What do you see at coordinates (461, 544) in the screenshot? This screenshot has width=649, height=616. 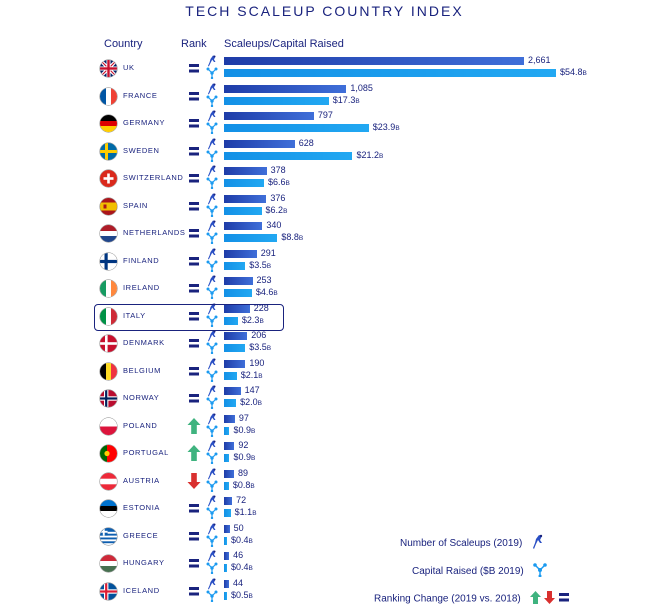 I see `legend-scaleups-label: Number of Scaleups (2019)` at bounding box center [461, 544].